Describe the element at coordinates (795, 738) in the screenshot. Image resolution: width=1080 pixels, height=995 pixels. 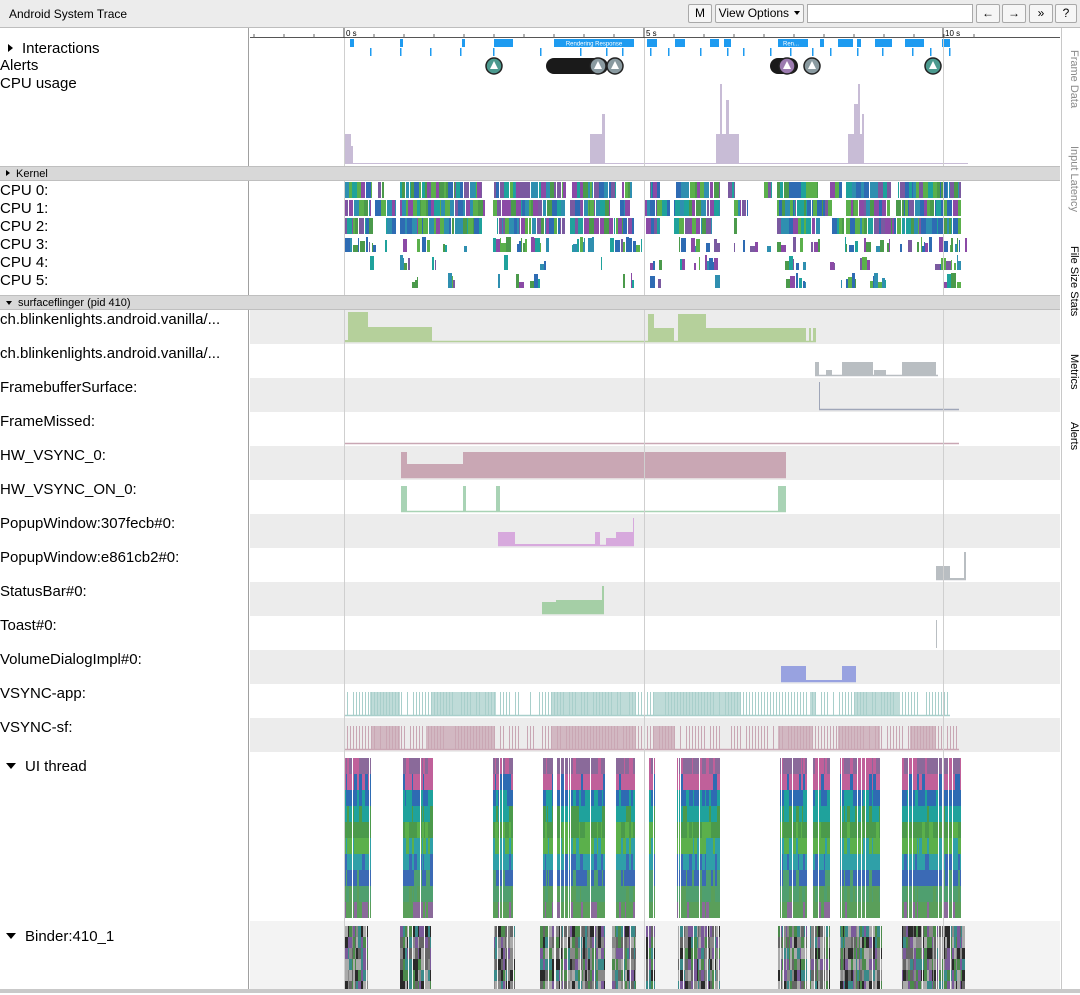
I see `vsync-block` at that location.